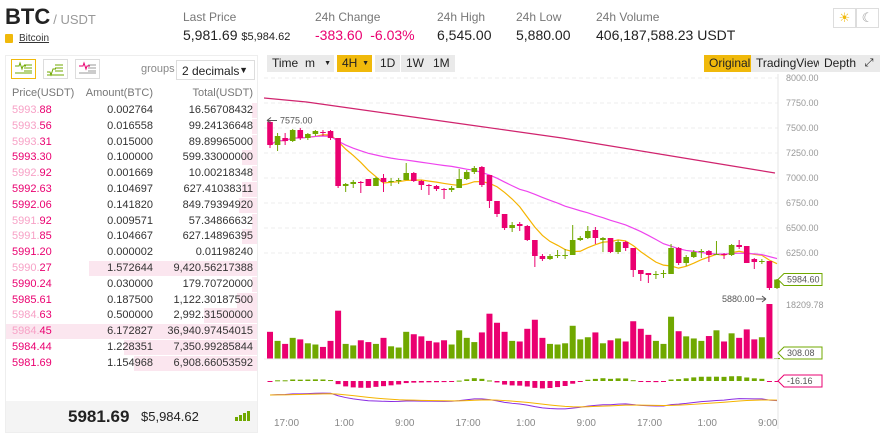 The height and width of the screenshot is (433, 889). What do you see at coordinates (26, 299) in the screenshot?
I see `price-int: 5985.` at bounding box center [26, 299].